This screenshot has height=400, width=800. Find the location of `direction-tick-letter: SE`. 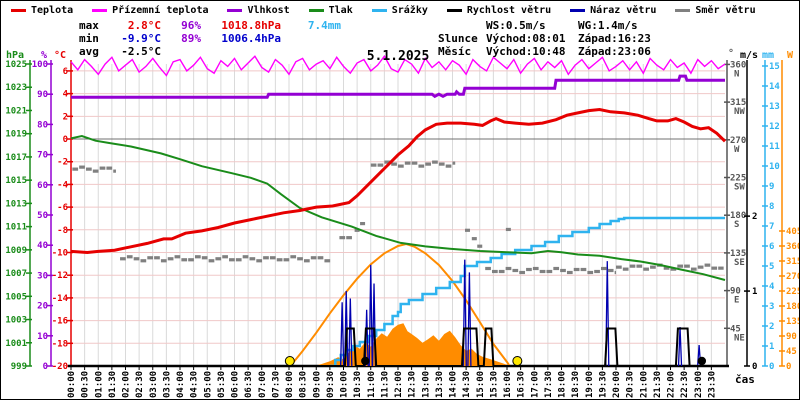

direction-tick-letter: SE is located at coordinates (739, 263).